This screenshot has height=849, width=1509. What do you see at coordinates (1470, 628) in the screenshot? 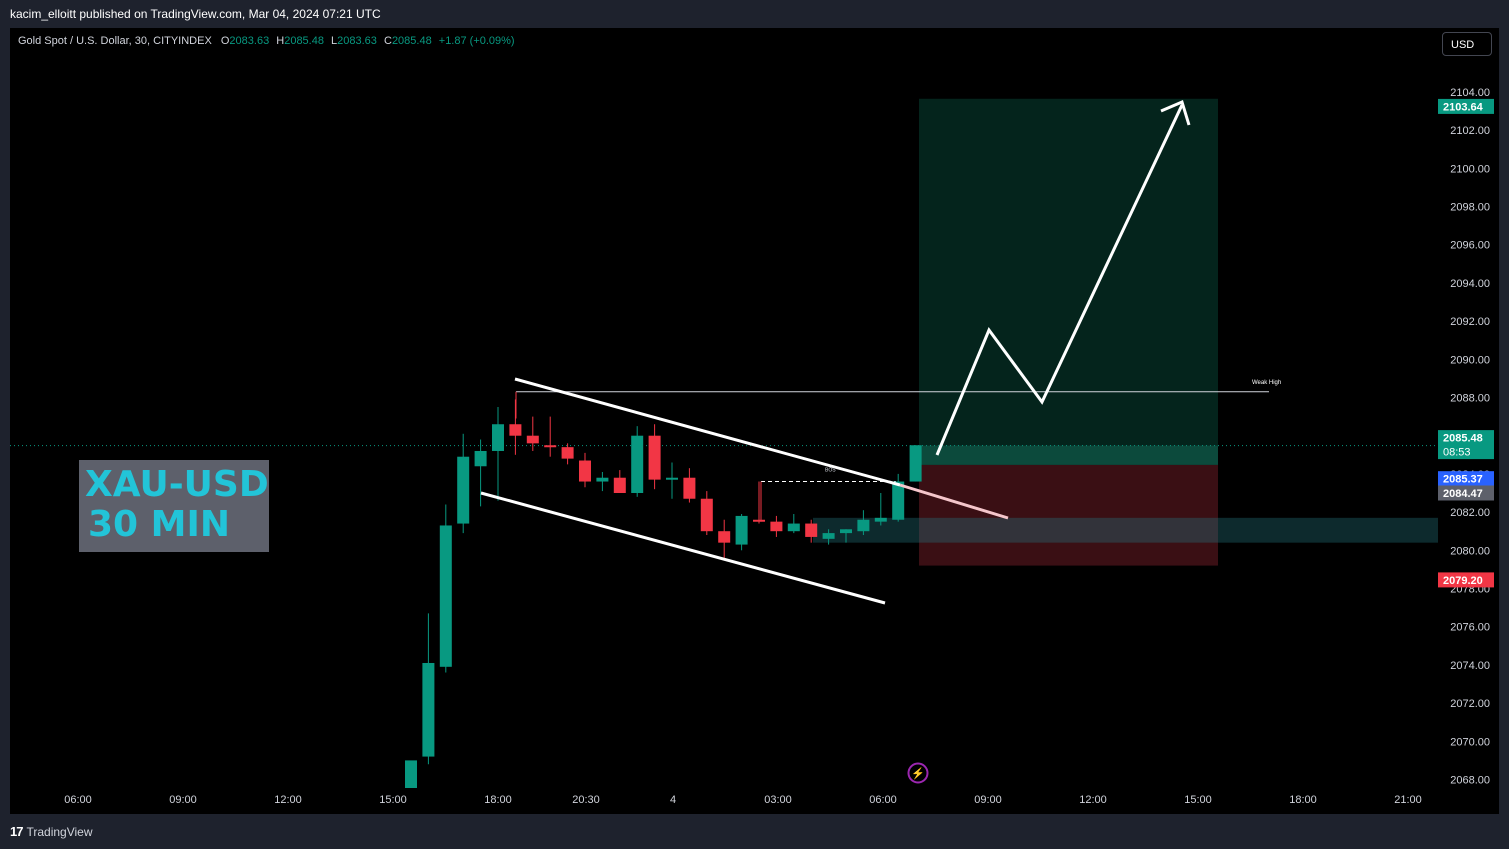
I see `price-tick: 2076.00` at bounding box center [1470, 628].